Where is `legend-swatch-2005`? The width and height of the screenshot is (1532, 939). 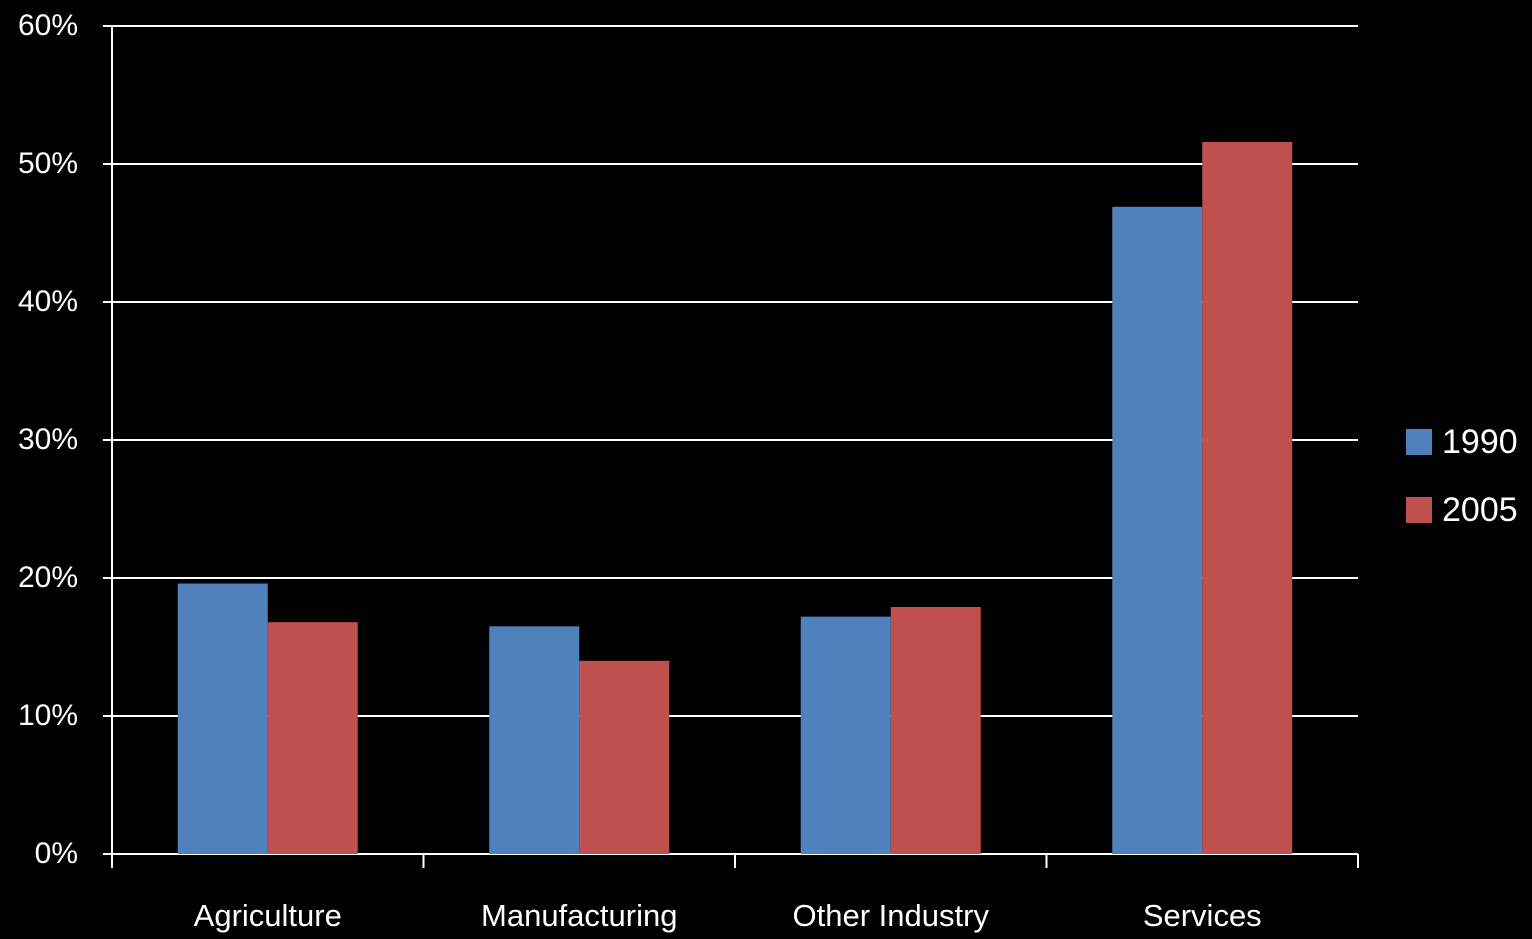
legend-swatch-2005 is located at coordinates (1419, 510).